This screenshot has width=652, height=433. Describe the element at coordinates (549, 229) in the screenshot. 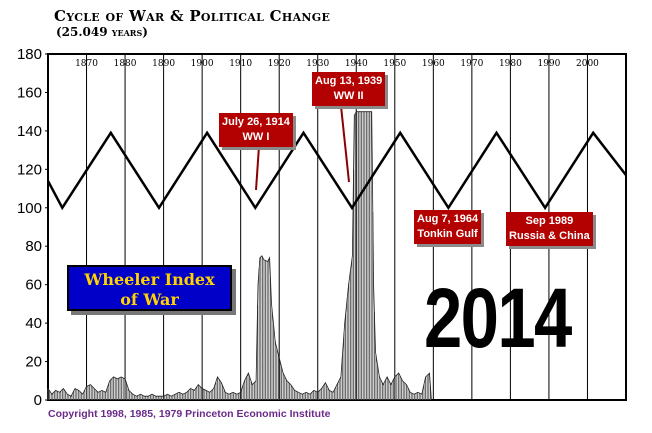

I see `event-russia-china: Sep 1989 Russia & China` at that location.